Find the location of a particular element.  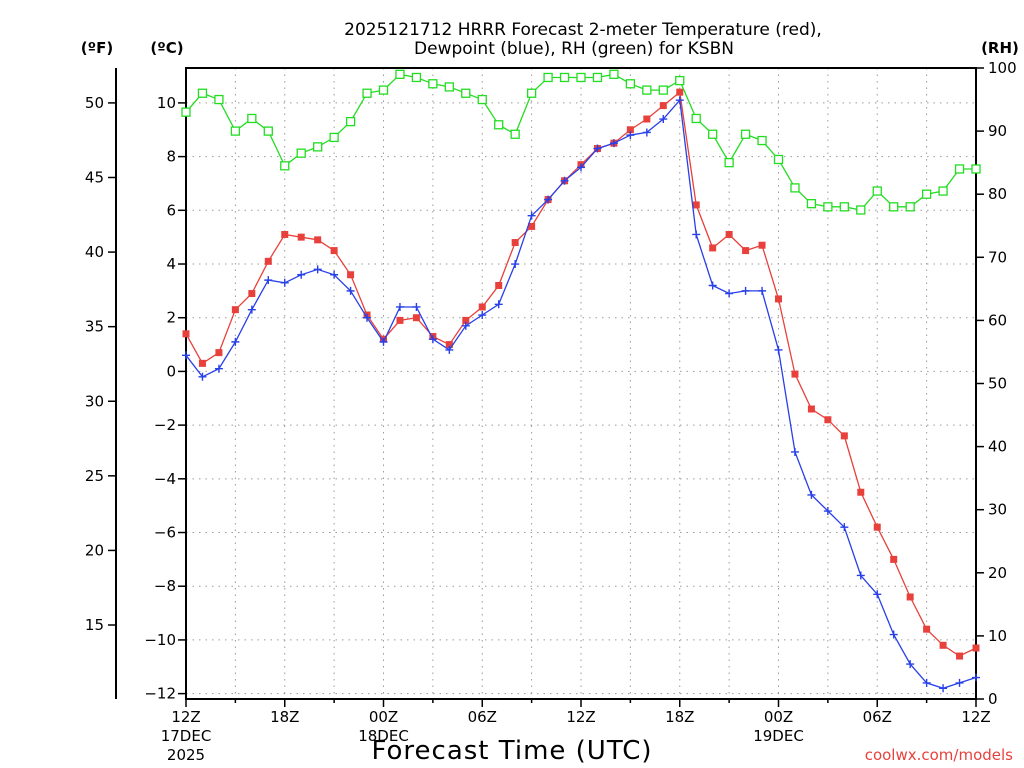

credit-text: coolwx.com/models is located at coordinates (939, 755).